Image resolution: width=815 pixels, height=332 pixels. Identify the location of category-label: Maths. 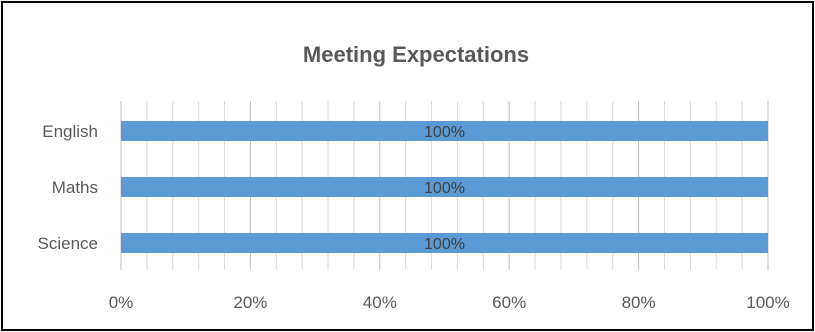
(75, 187).